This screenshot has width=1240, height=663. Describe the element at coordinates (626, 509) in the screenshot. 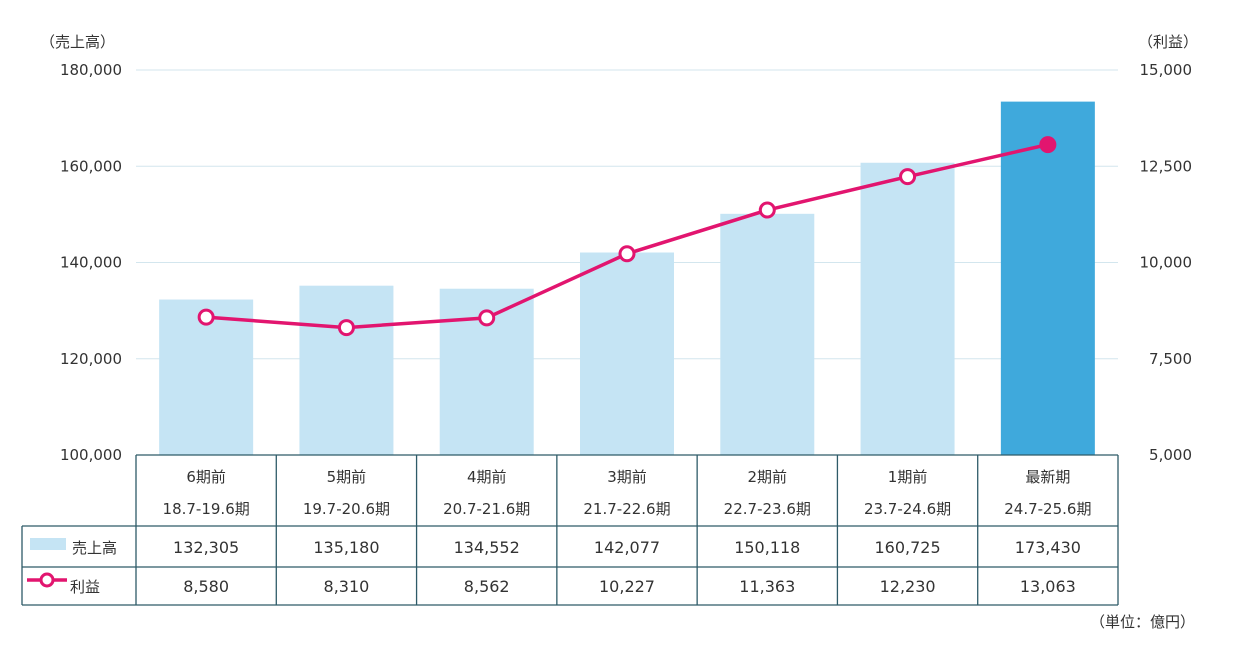

I see `period-range-label: 21.7-22.6期` at that location.